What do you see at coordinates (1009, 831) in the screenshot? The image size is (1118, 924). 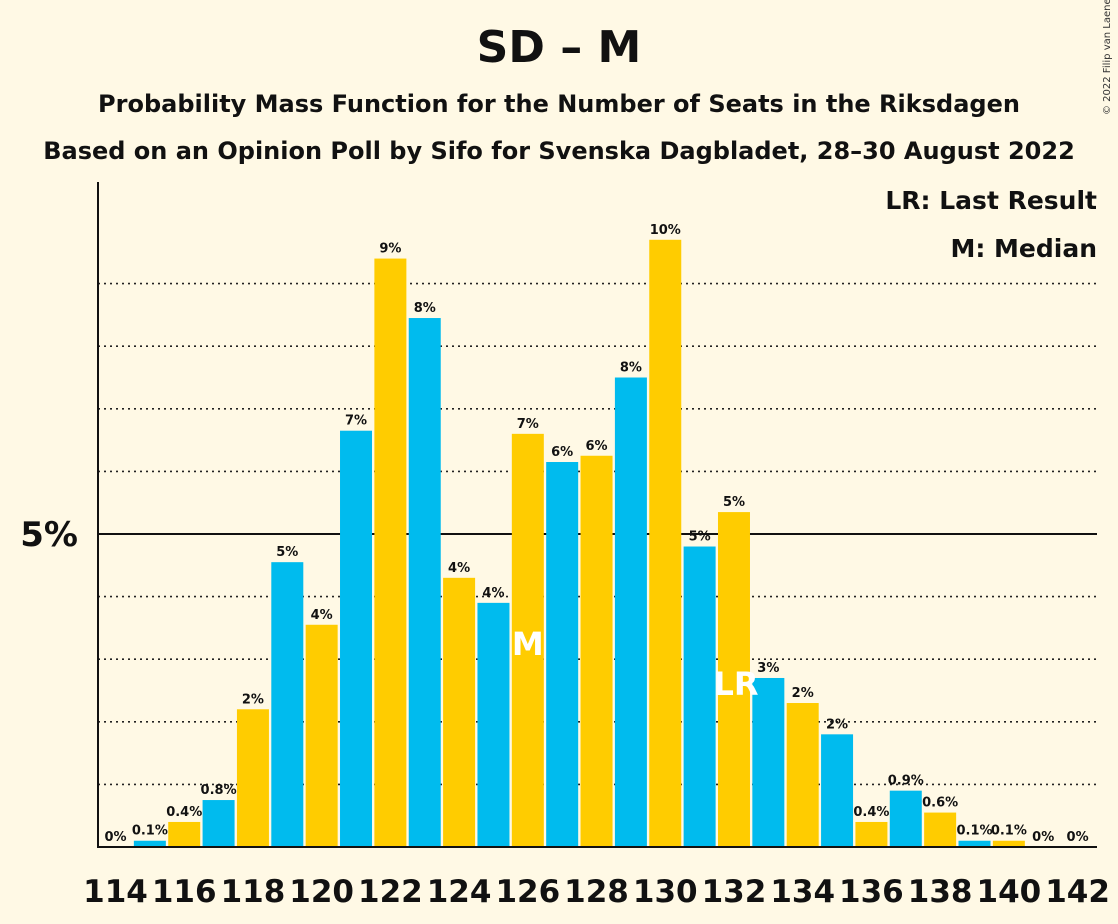 I see `data-label-140: 0.1%` at bounding box center [1009, 831].